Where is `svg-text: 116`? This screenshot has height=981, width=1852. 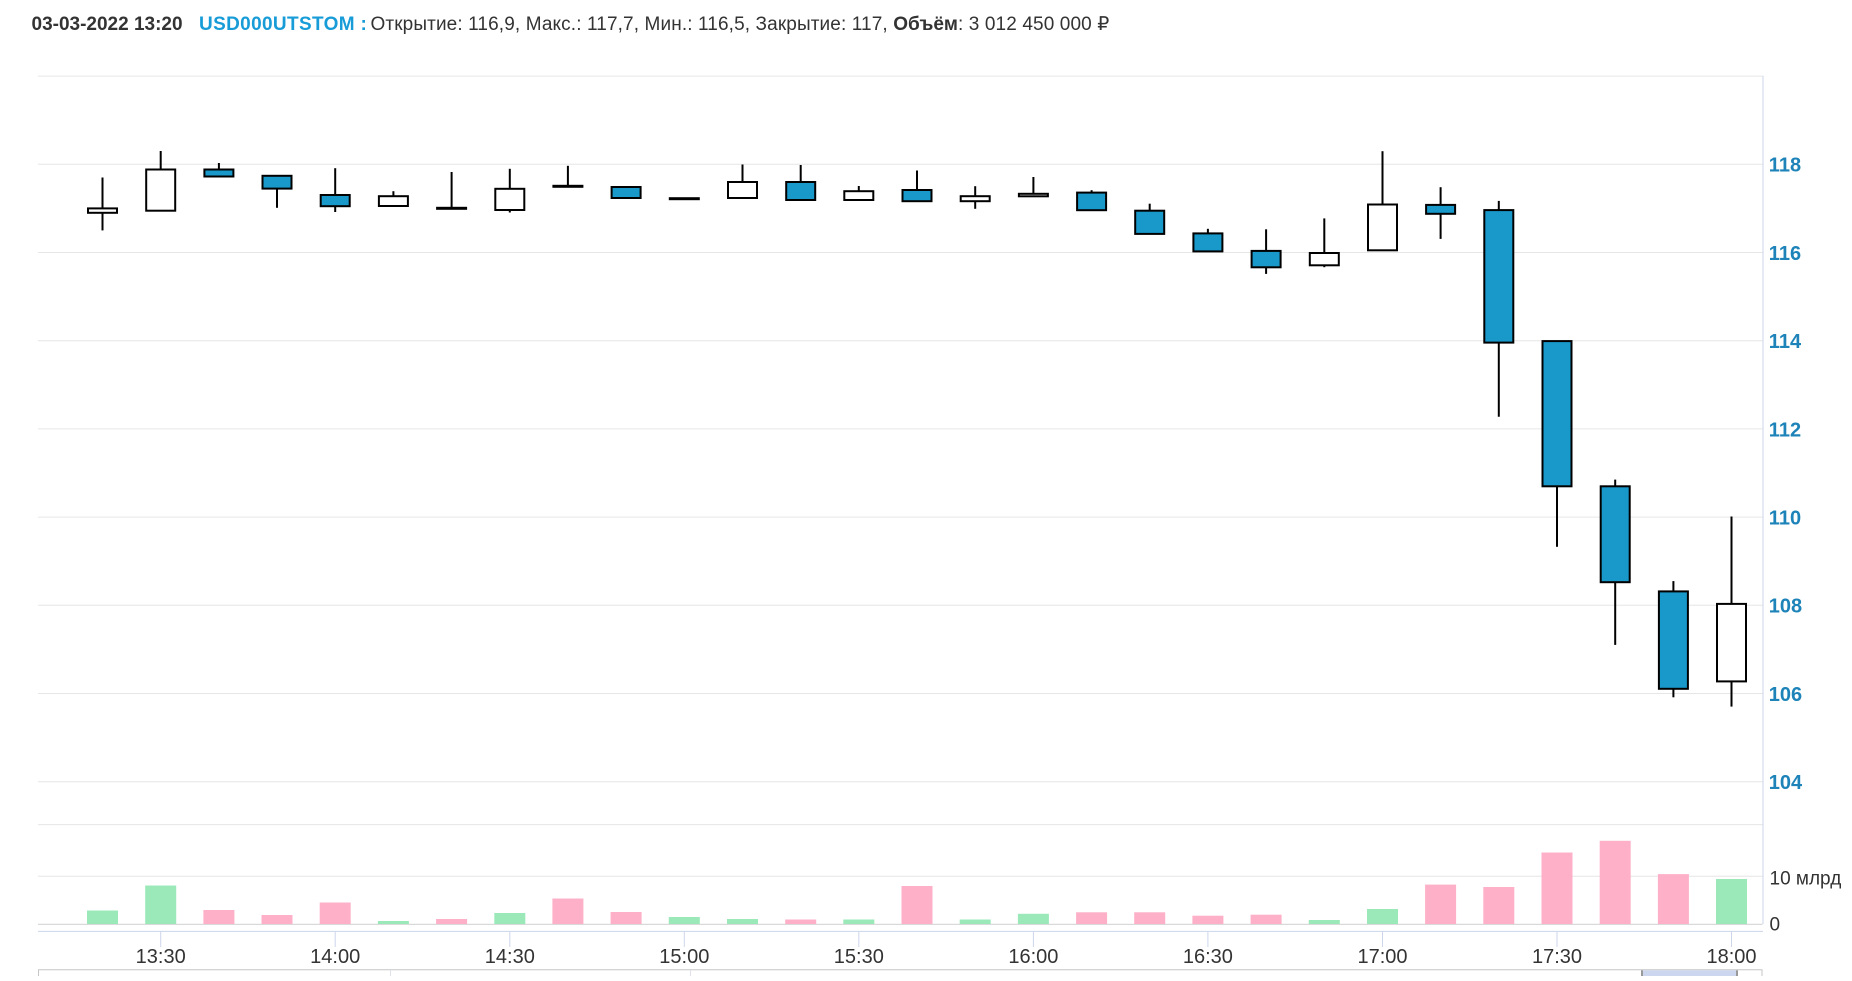 svg-text: 116 is located at coordinates (1785, 254).